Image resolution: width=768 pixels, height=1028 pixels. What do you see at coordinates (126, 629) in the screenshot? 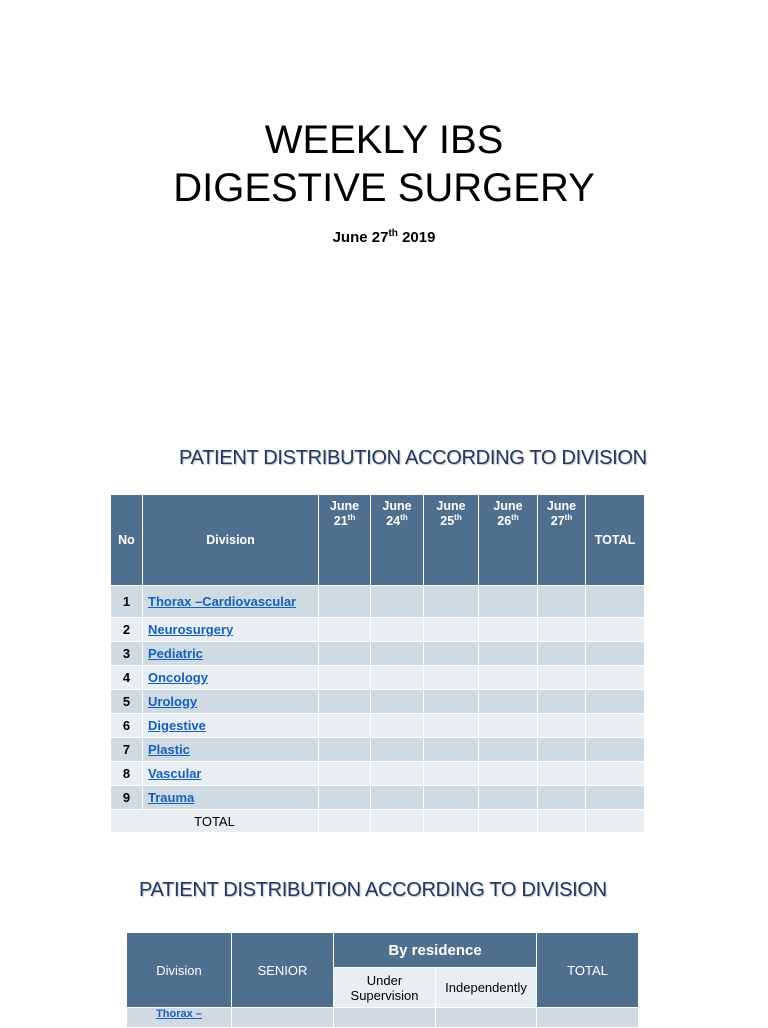
I see `row-number: 2` at bounding box center [126, 629].